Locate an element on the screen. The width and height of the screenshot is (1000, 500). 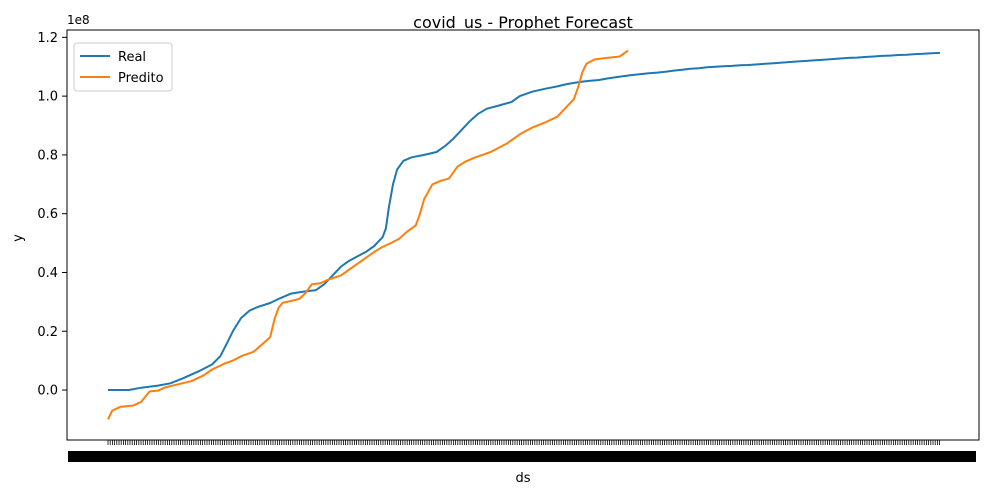
x-axis is located at coordinates (522, 451).